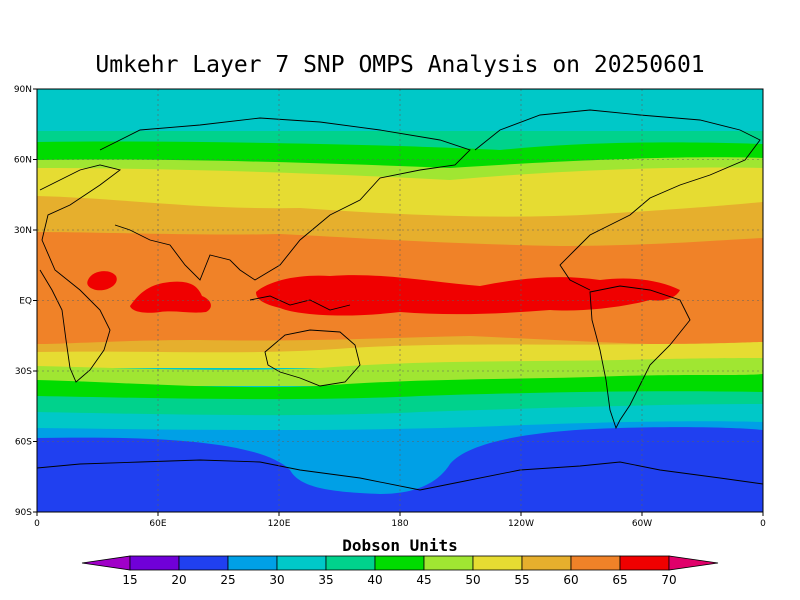 The width and height of the screenshot is (800, 600). I want to click on lat-label-30s: 30S, so click(23, 372).